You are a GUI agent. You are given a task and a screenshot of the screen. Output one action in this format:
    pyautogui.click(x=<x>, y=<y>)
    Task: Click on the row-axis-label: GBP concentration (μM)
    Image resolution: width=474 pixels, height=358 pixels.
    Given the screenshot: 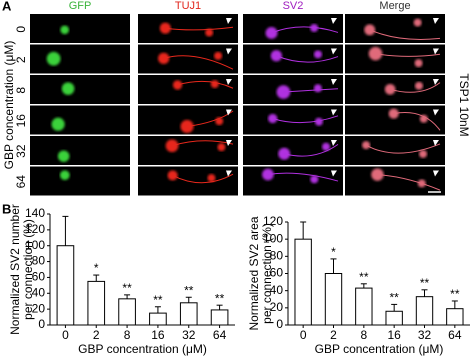 What is the action you would take?
    pyautogui.click(x=9, y=105)
    